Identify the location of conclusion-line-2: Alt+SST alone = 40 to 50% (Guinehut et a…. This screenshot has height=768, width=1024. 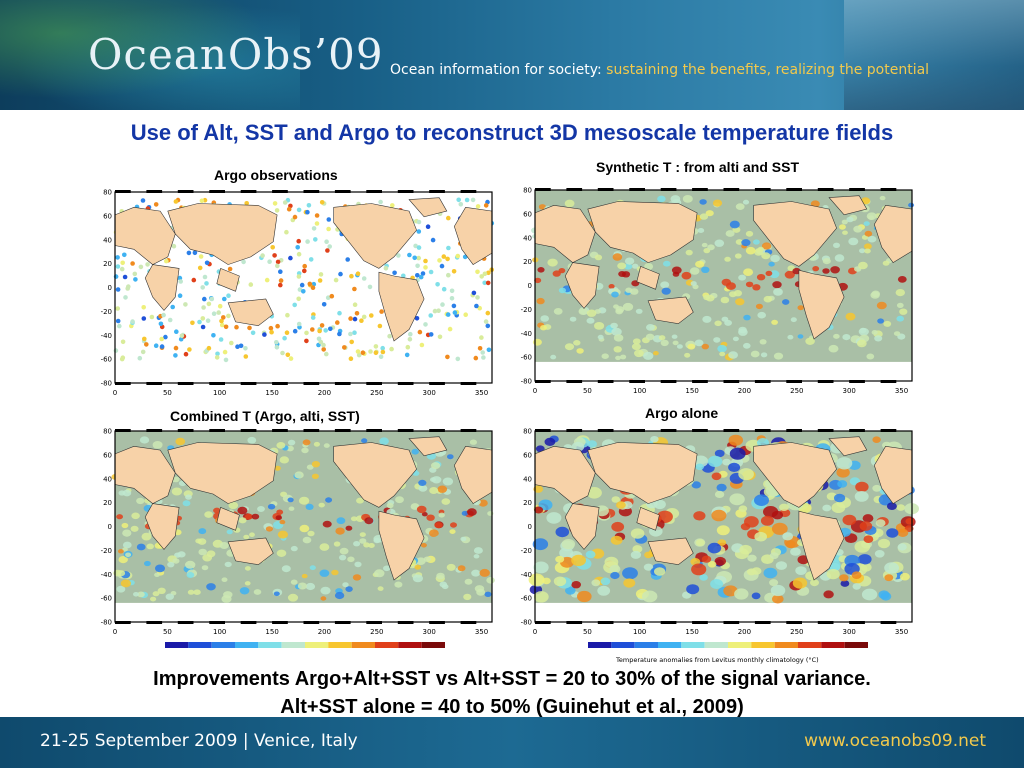
(512, 707).